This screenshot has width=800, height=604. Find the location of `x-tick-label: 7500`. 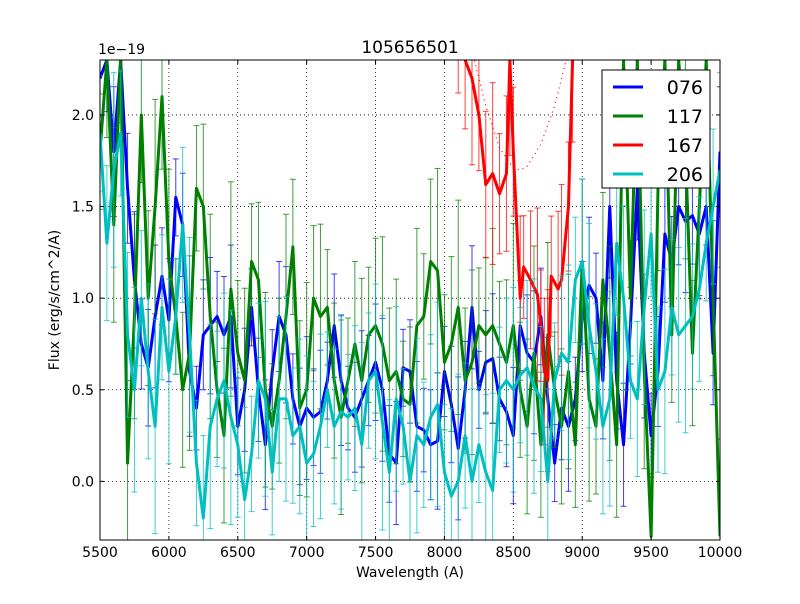

x-tick-label: 7500 is located at coordinates (376, 553).